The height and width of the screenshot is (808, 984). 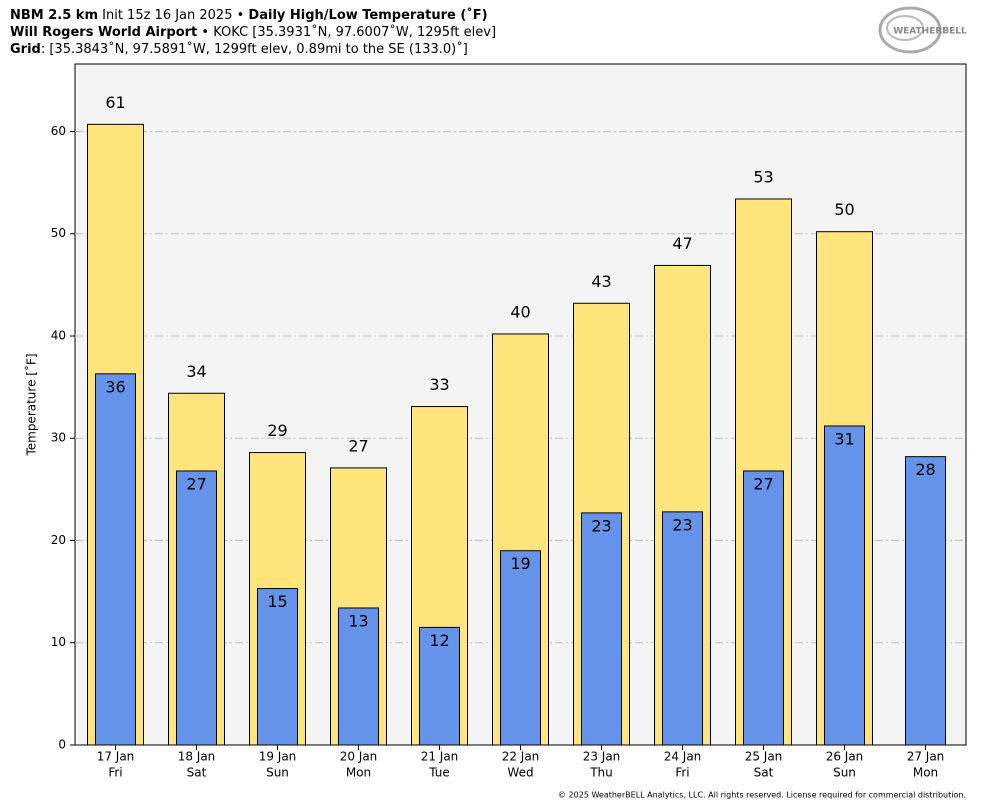 What do you see at coordinates (173, 15) in the screenshot?
I see `title-part: Init 15z 16 Jan 2025 •` at bounding box center [173, 15].